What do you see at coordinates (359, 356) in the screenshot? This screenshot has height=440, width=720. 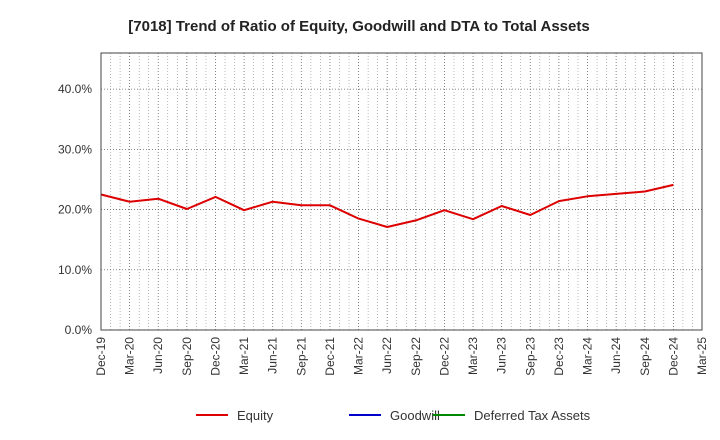 I see `x-tick-label: Mar-22` at bounding box center [359, 356].